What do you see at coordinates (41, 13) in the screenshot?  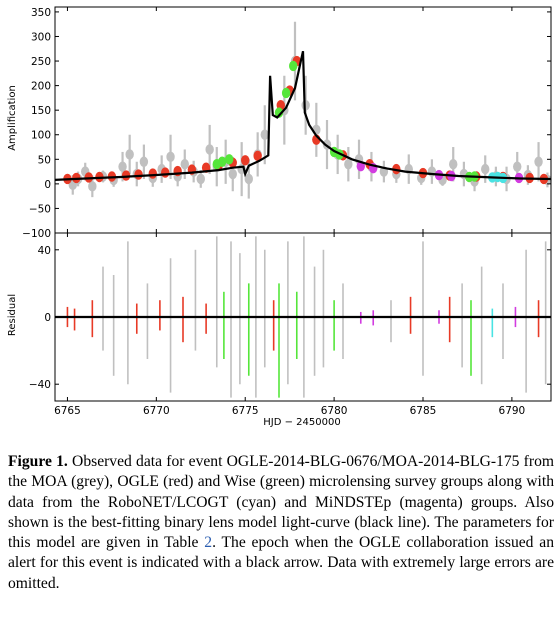 I see `y-tick-label: 350` at bounding box center [41, 13].